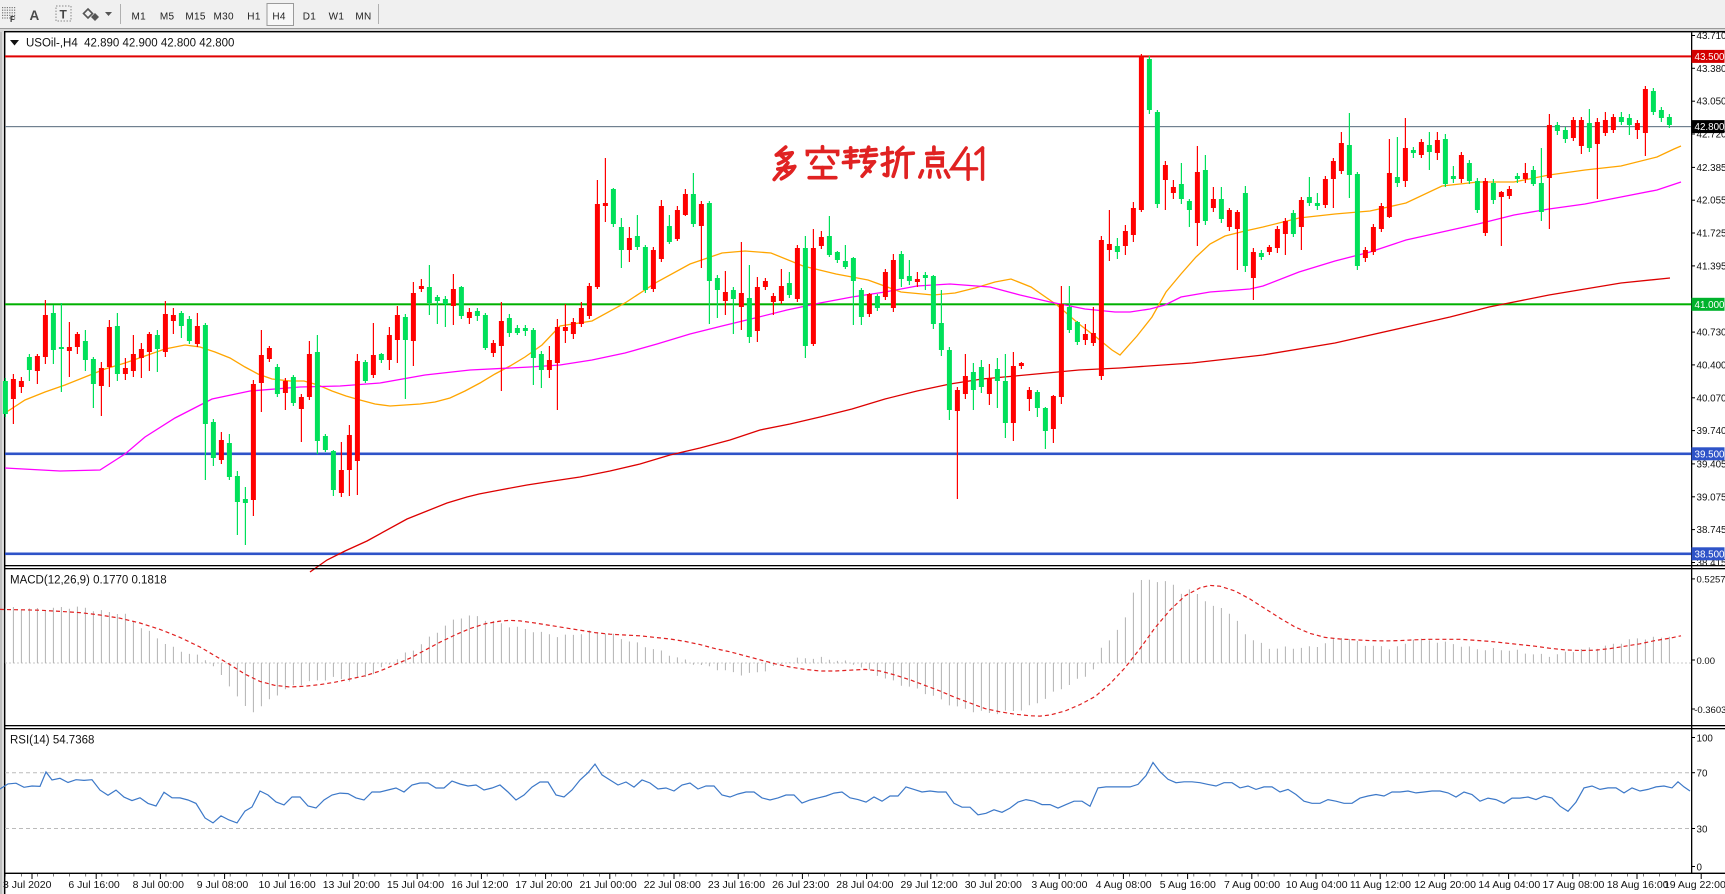 The width and height of the screenshot is (1725, 894). Describe the element at coordinates (1711, 102) in the screenshot. I see `svg-text: 43.050` at that location.